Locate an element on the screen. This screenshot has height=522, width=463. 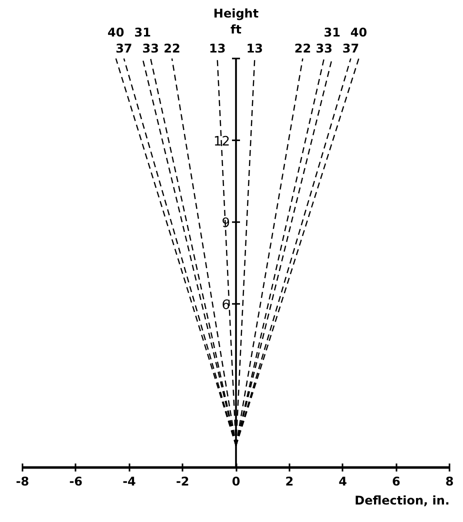
x-tick-label: 8 is located at coordinates (449, 481).